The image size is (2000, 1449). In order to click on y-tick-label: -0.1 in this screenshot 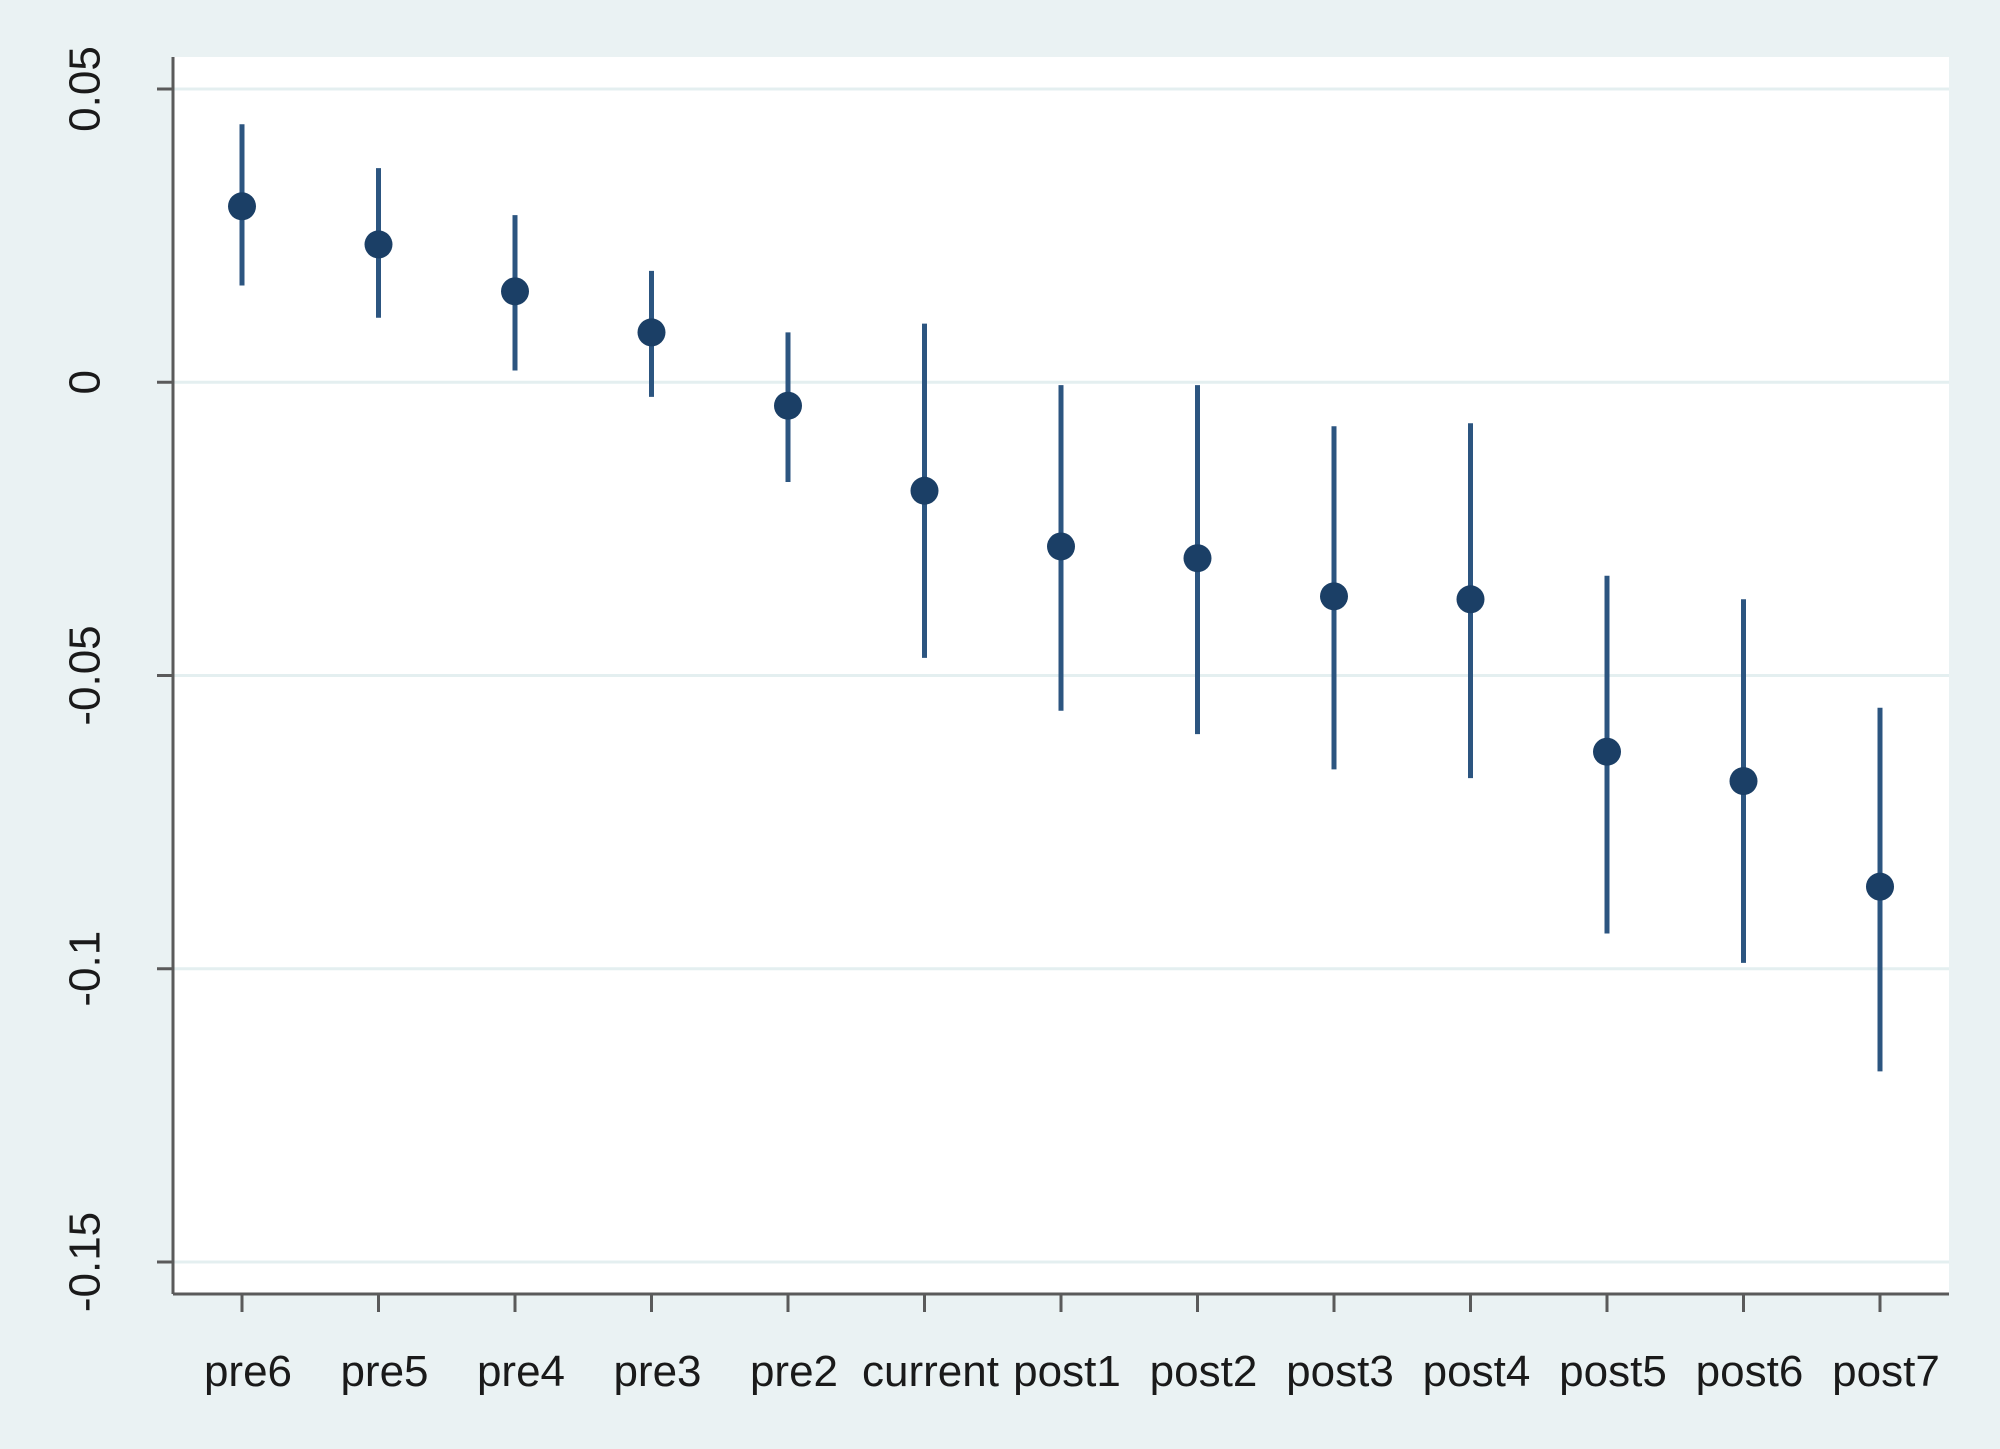, I will do `click(85, 969)`.